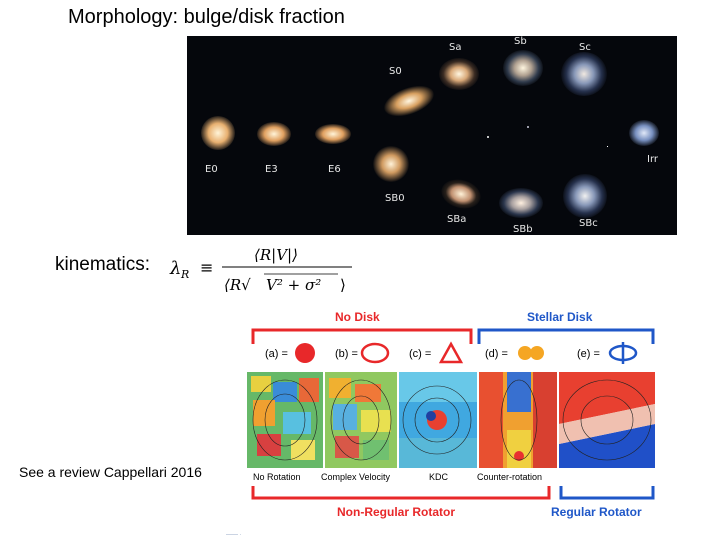  I want to click on map-label-no-rotation: No Rotation, so click(277, 477).